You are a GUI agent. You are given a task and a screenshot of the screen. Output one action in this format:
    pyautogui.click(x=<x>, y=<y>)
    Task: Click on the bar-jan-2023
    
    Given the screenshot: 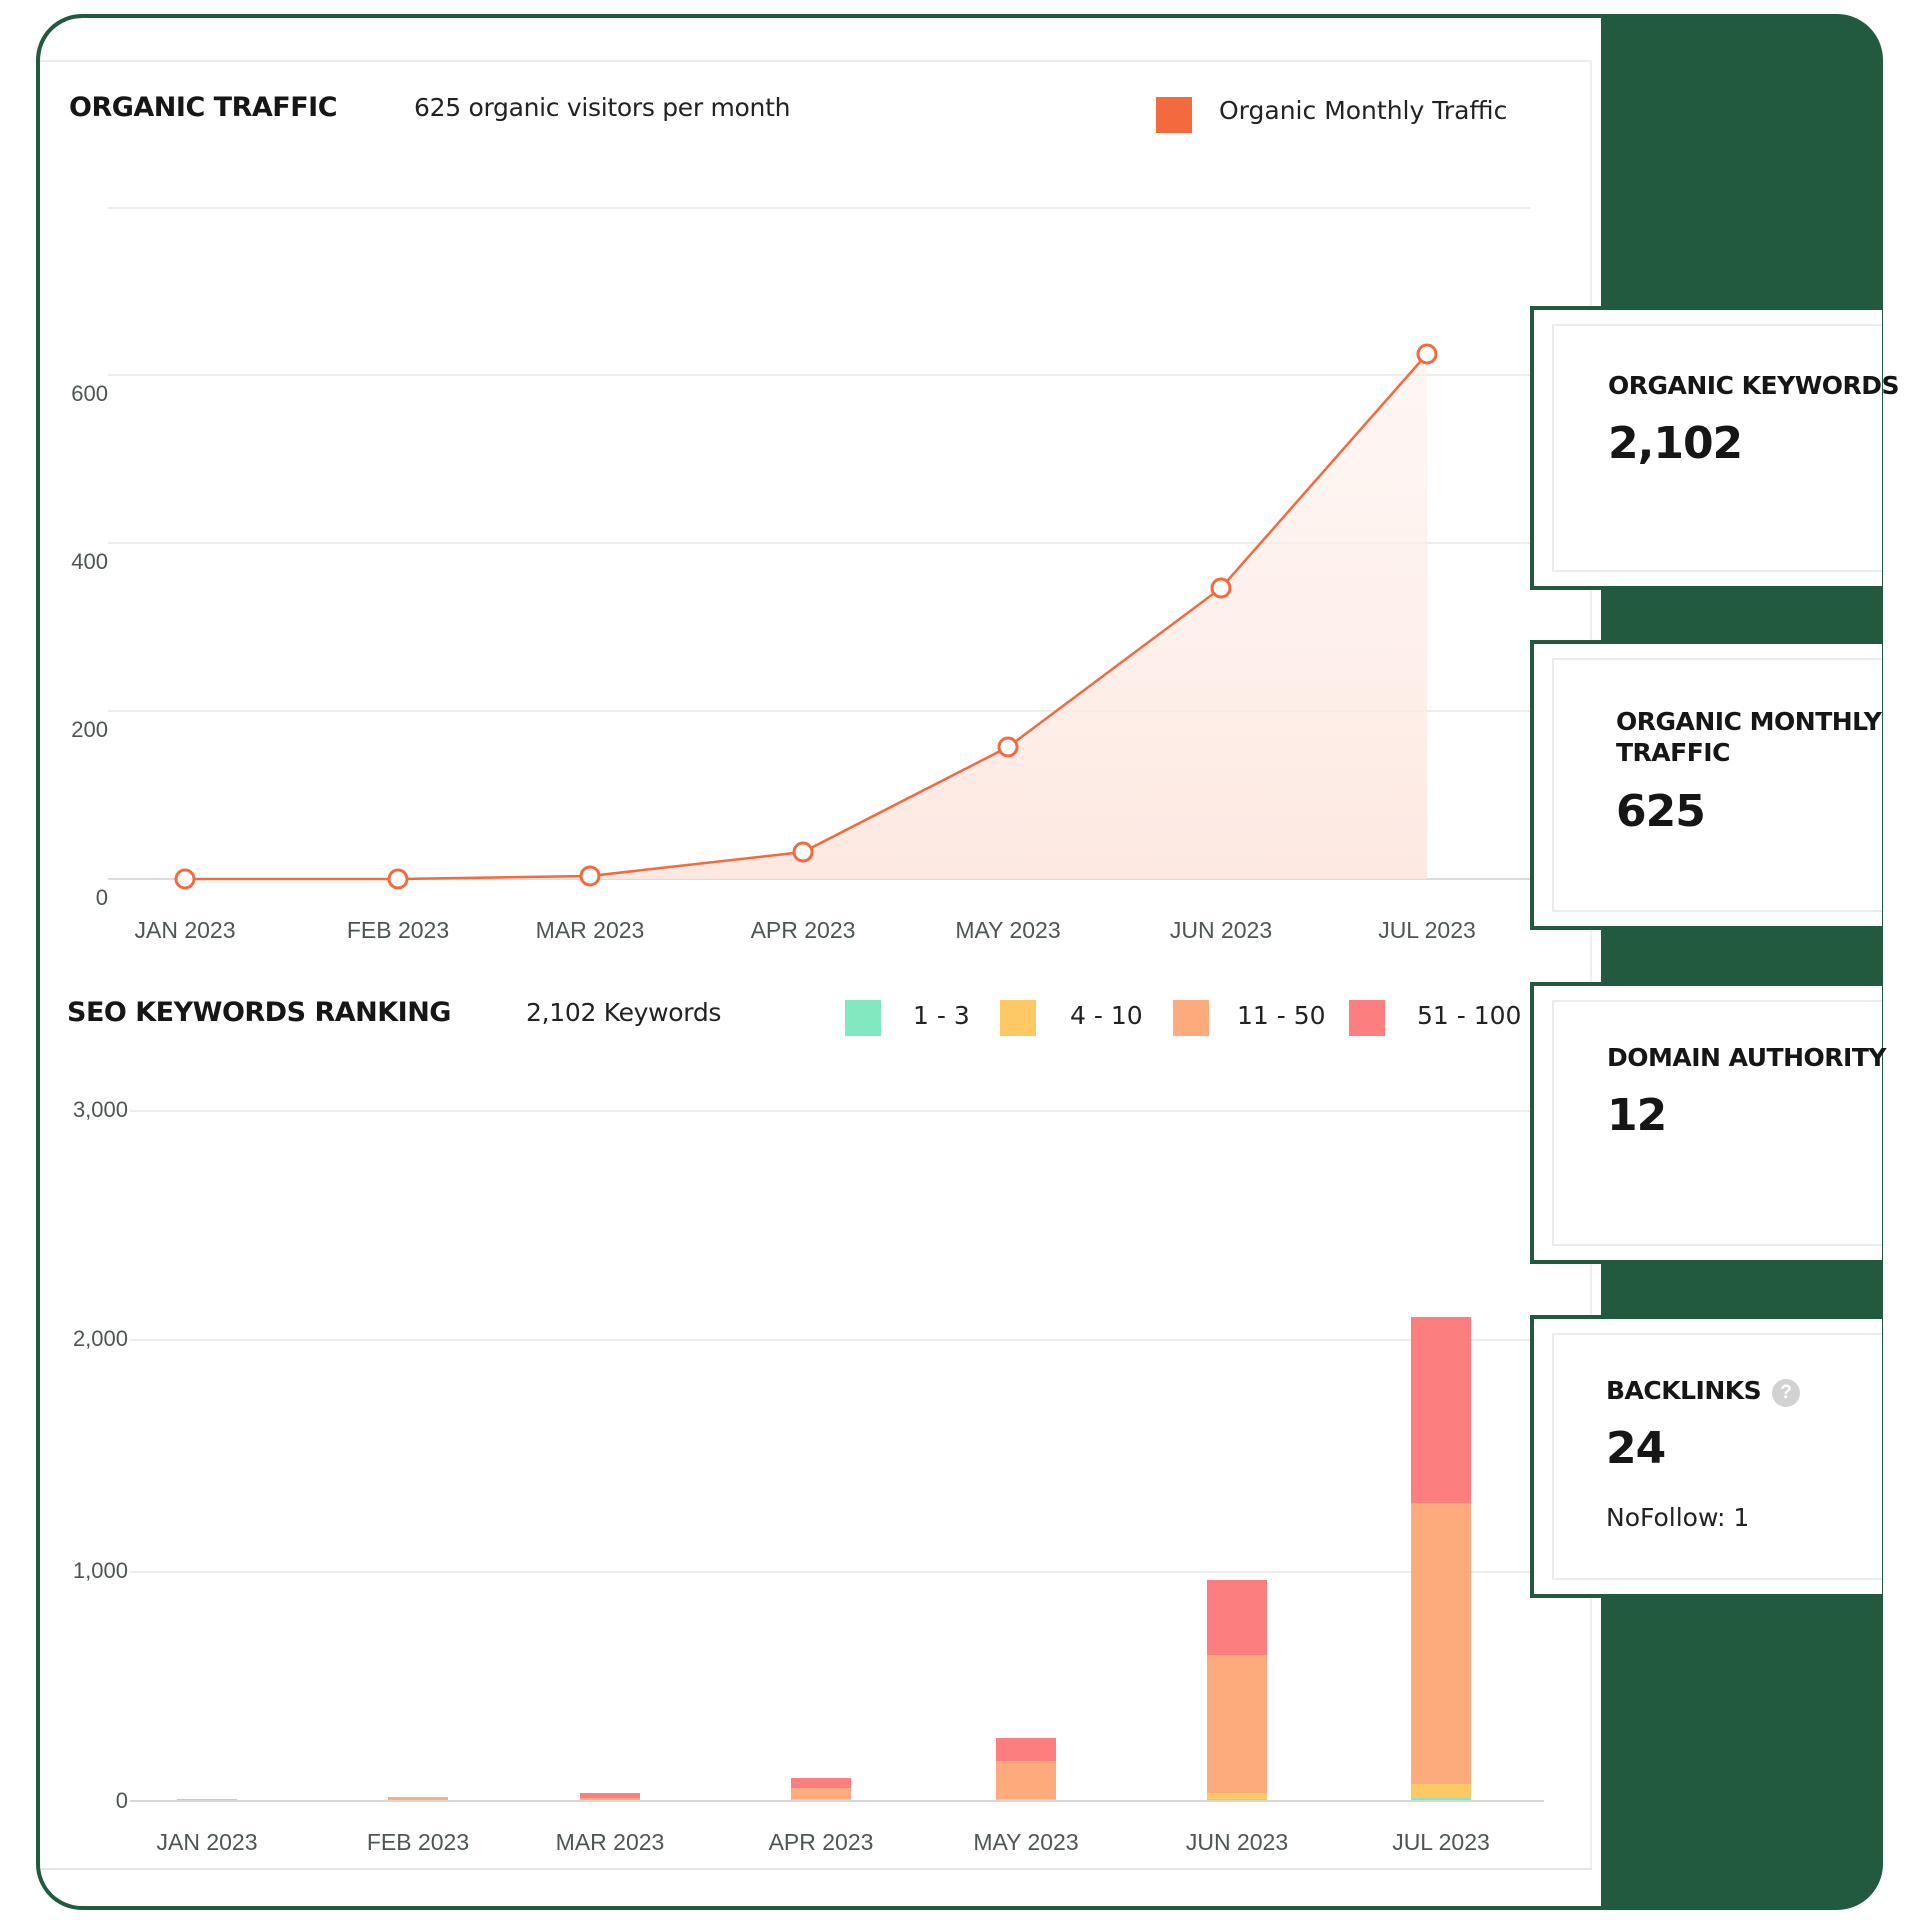 What is the action you would take?
    pyautogui.click(x=207, y=1799)
    